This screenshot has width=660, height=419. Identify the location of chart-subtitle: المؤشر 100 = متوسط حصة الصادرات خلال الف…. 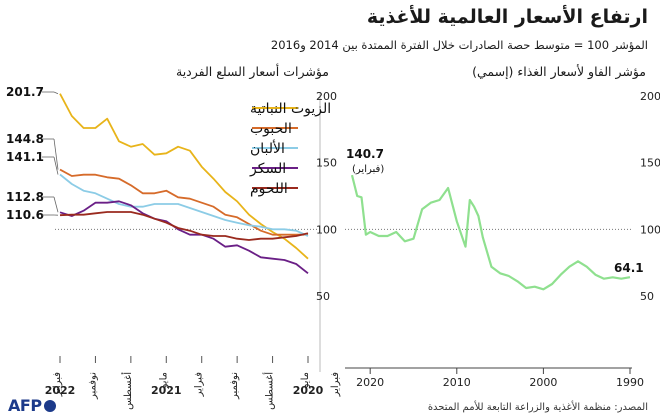
(459, 45).